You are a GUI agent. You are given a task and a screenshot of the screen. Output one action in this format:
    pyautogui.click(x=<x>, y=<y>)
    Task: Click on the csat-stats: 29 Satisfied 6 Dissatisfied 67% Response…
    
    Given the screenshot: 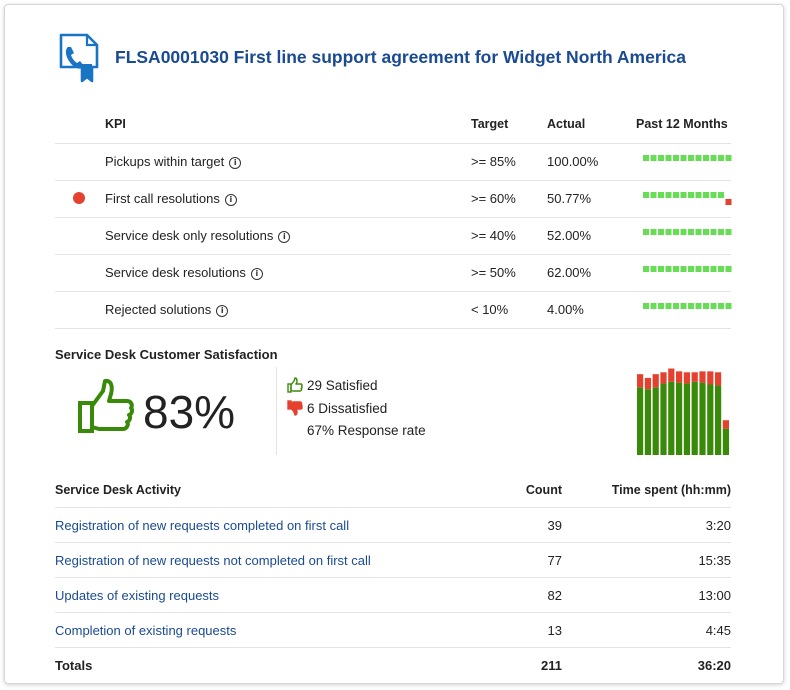 What is the action you would take?
    pyautogui.click(x=356, y=411)
    